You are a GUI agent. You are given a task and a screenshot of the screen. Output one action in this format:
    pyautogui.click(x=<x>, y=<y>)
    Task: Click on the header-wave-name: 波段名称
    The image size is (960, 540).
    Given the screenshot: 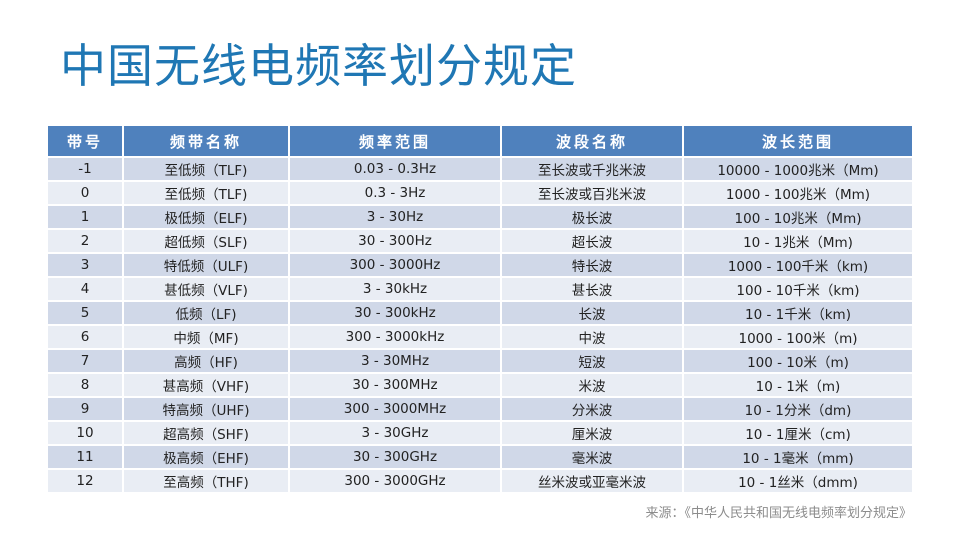 What is the action you would take?
    pyautogui.click(x=593, y=142)
    